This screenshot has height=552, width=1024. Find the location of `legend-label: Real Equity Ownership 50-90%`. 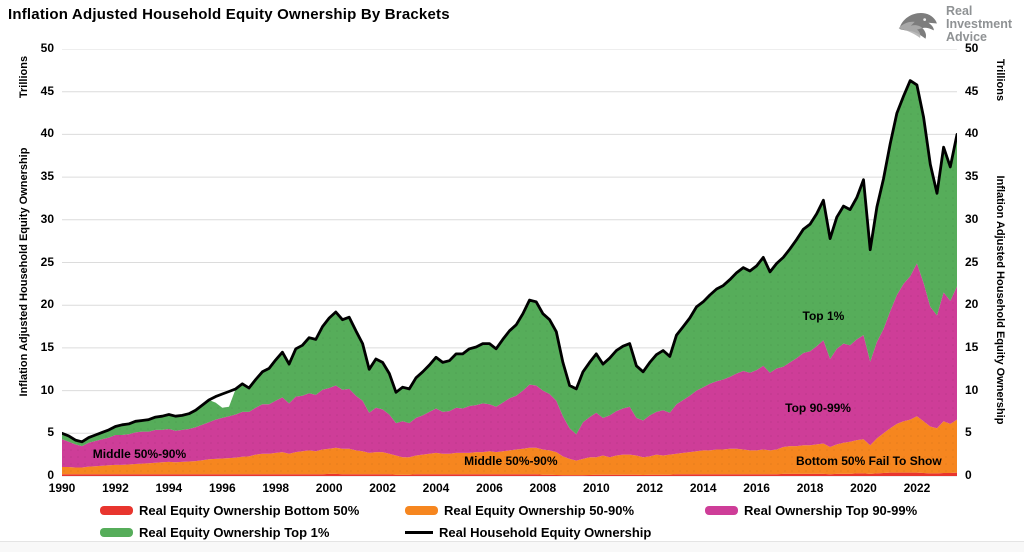

legend-label: Real Equity Ownership 50-90% is located at coordinates (539, 510).